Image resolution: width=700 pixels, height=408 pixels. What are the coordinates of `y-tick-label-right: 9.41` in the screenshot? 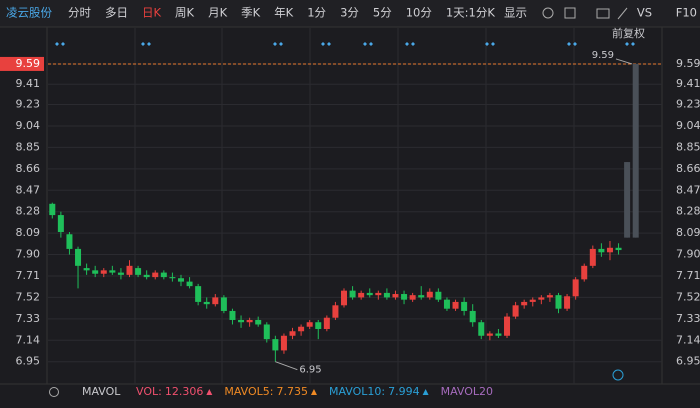 It's located at (688, 83).